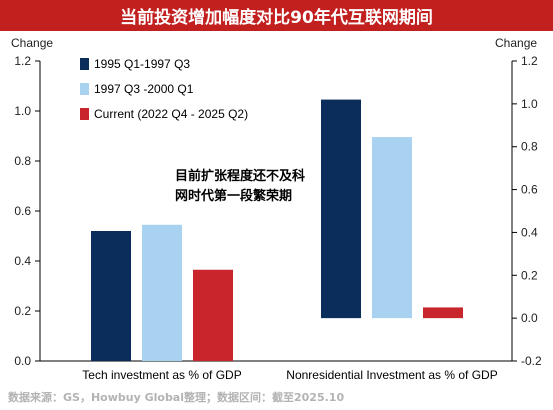  I want to click on right-axis-ticks: -0.2 0.0 0.2 0.4 0.6 0.8 1.0 1.2, so click(527, 211).